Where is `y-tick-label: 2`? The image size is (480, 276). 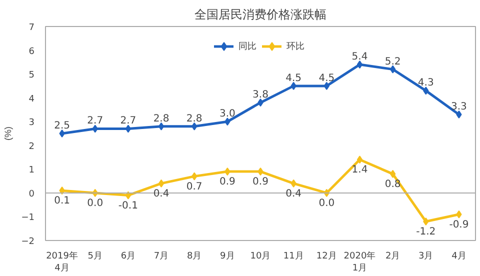
y-tick-label: 2 is located at coordinates (31, 147).